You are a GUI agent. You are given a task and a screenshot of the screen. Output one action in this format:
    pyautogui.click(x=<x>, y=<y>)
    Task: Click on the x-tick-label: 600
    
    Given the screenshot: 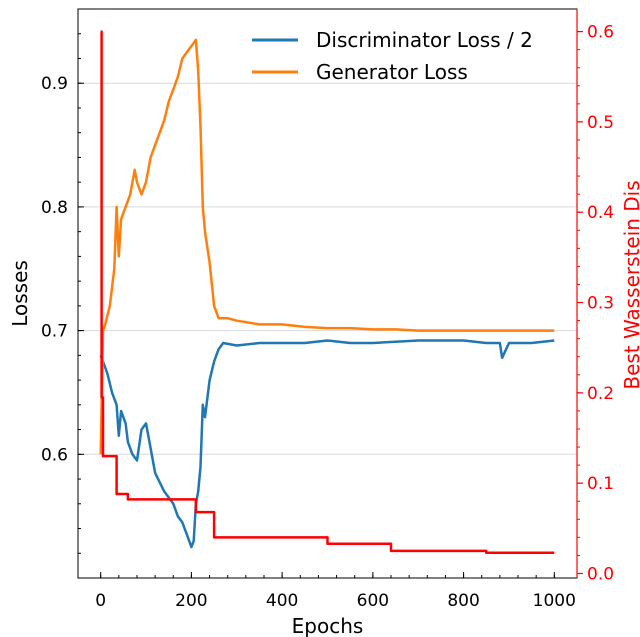 What is the action you would take?
    pyautogui.click(x=373, y=601)
    